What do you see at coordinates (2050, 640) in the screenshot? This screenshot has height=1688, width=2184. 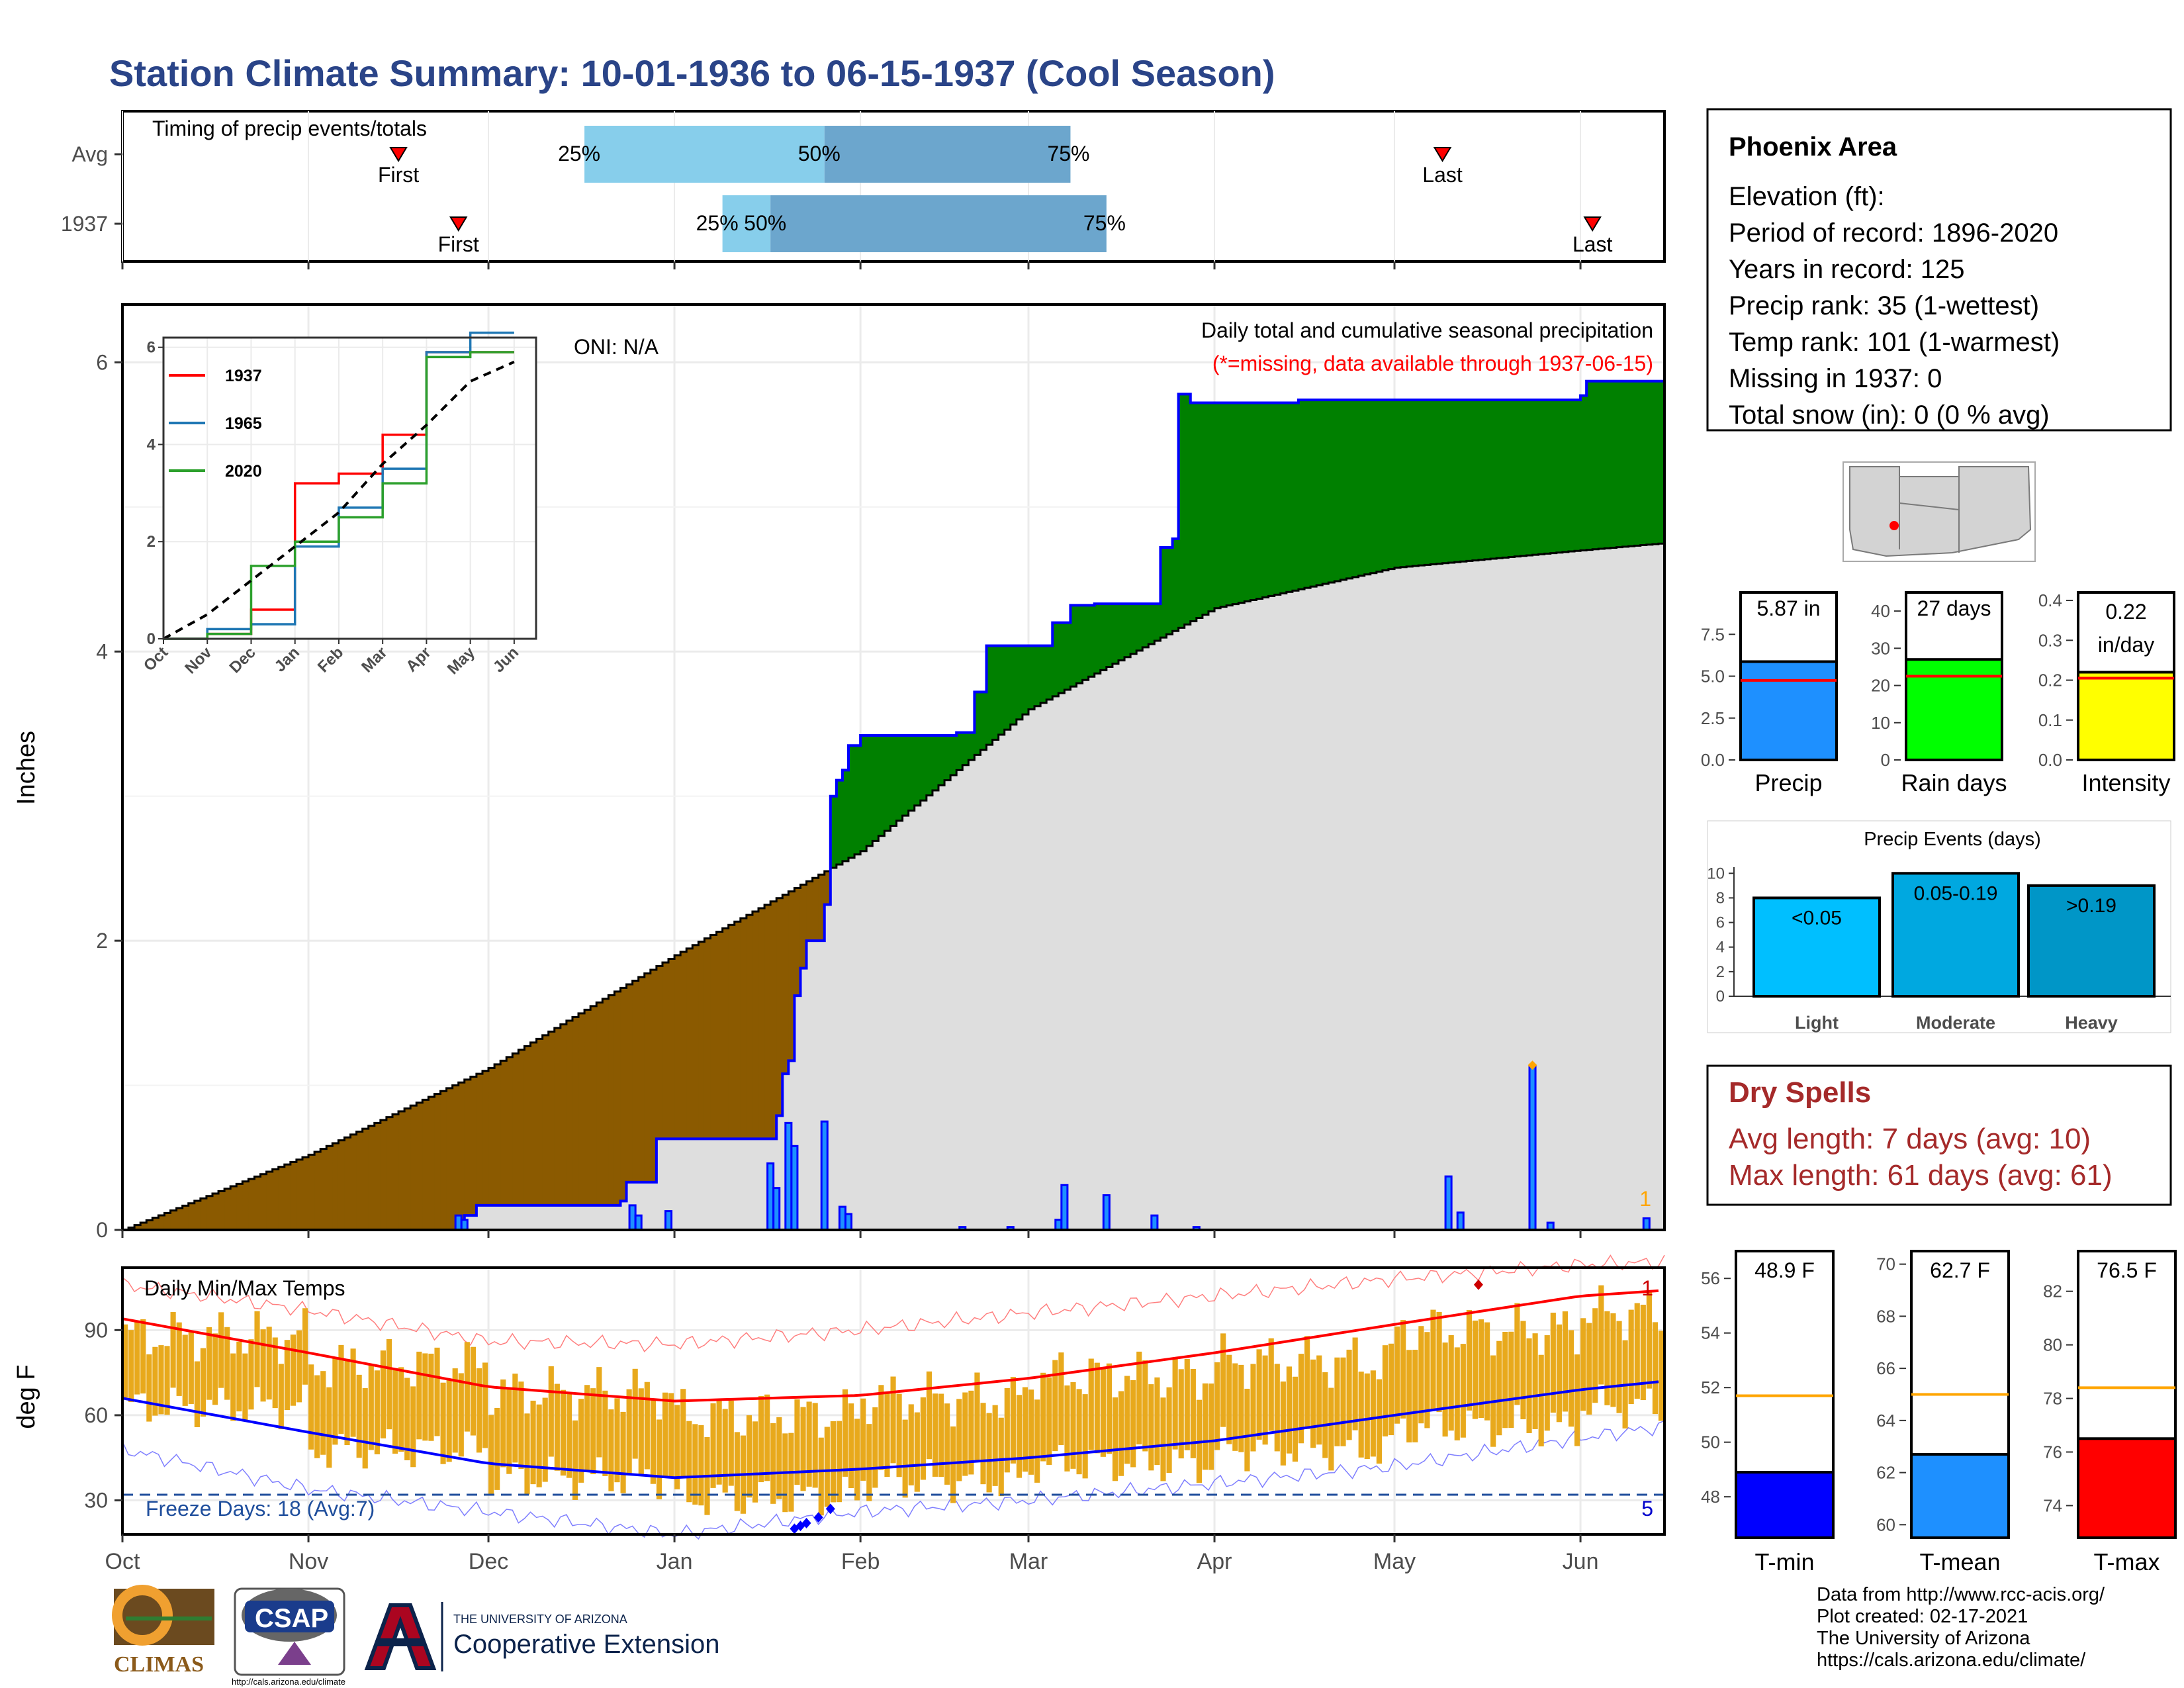 I see `stat-ytick-label: 0.3` at bounding box center [2050, 640].